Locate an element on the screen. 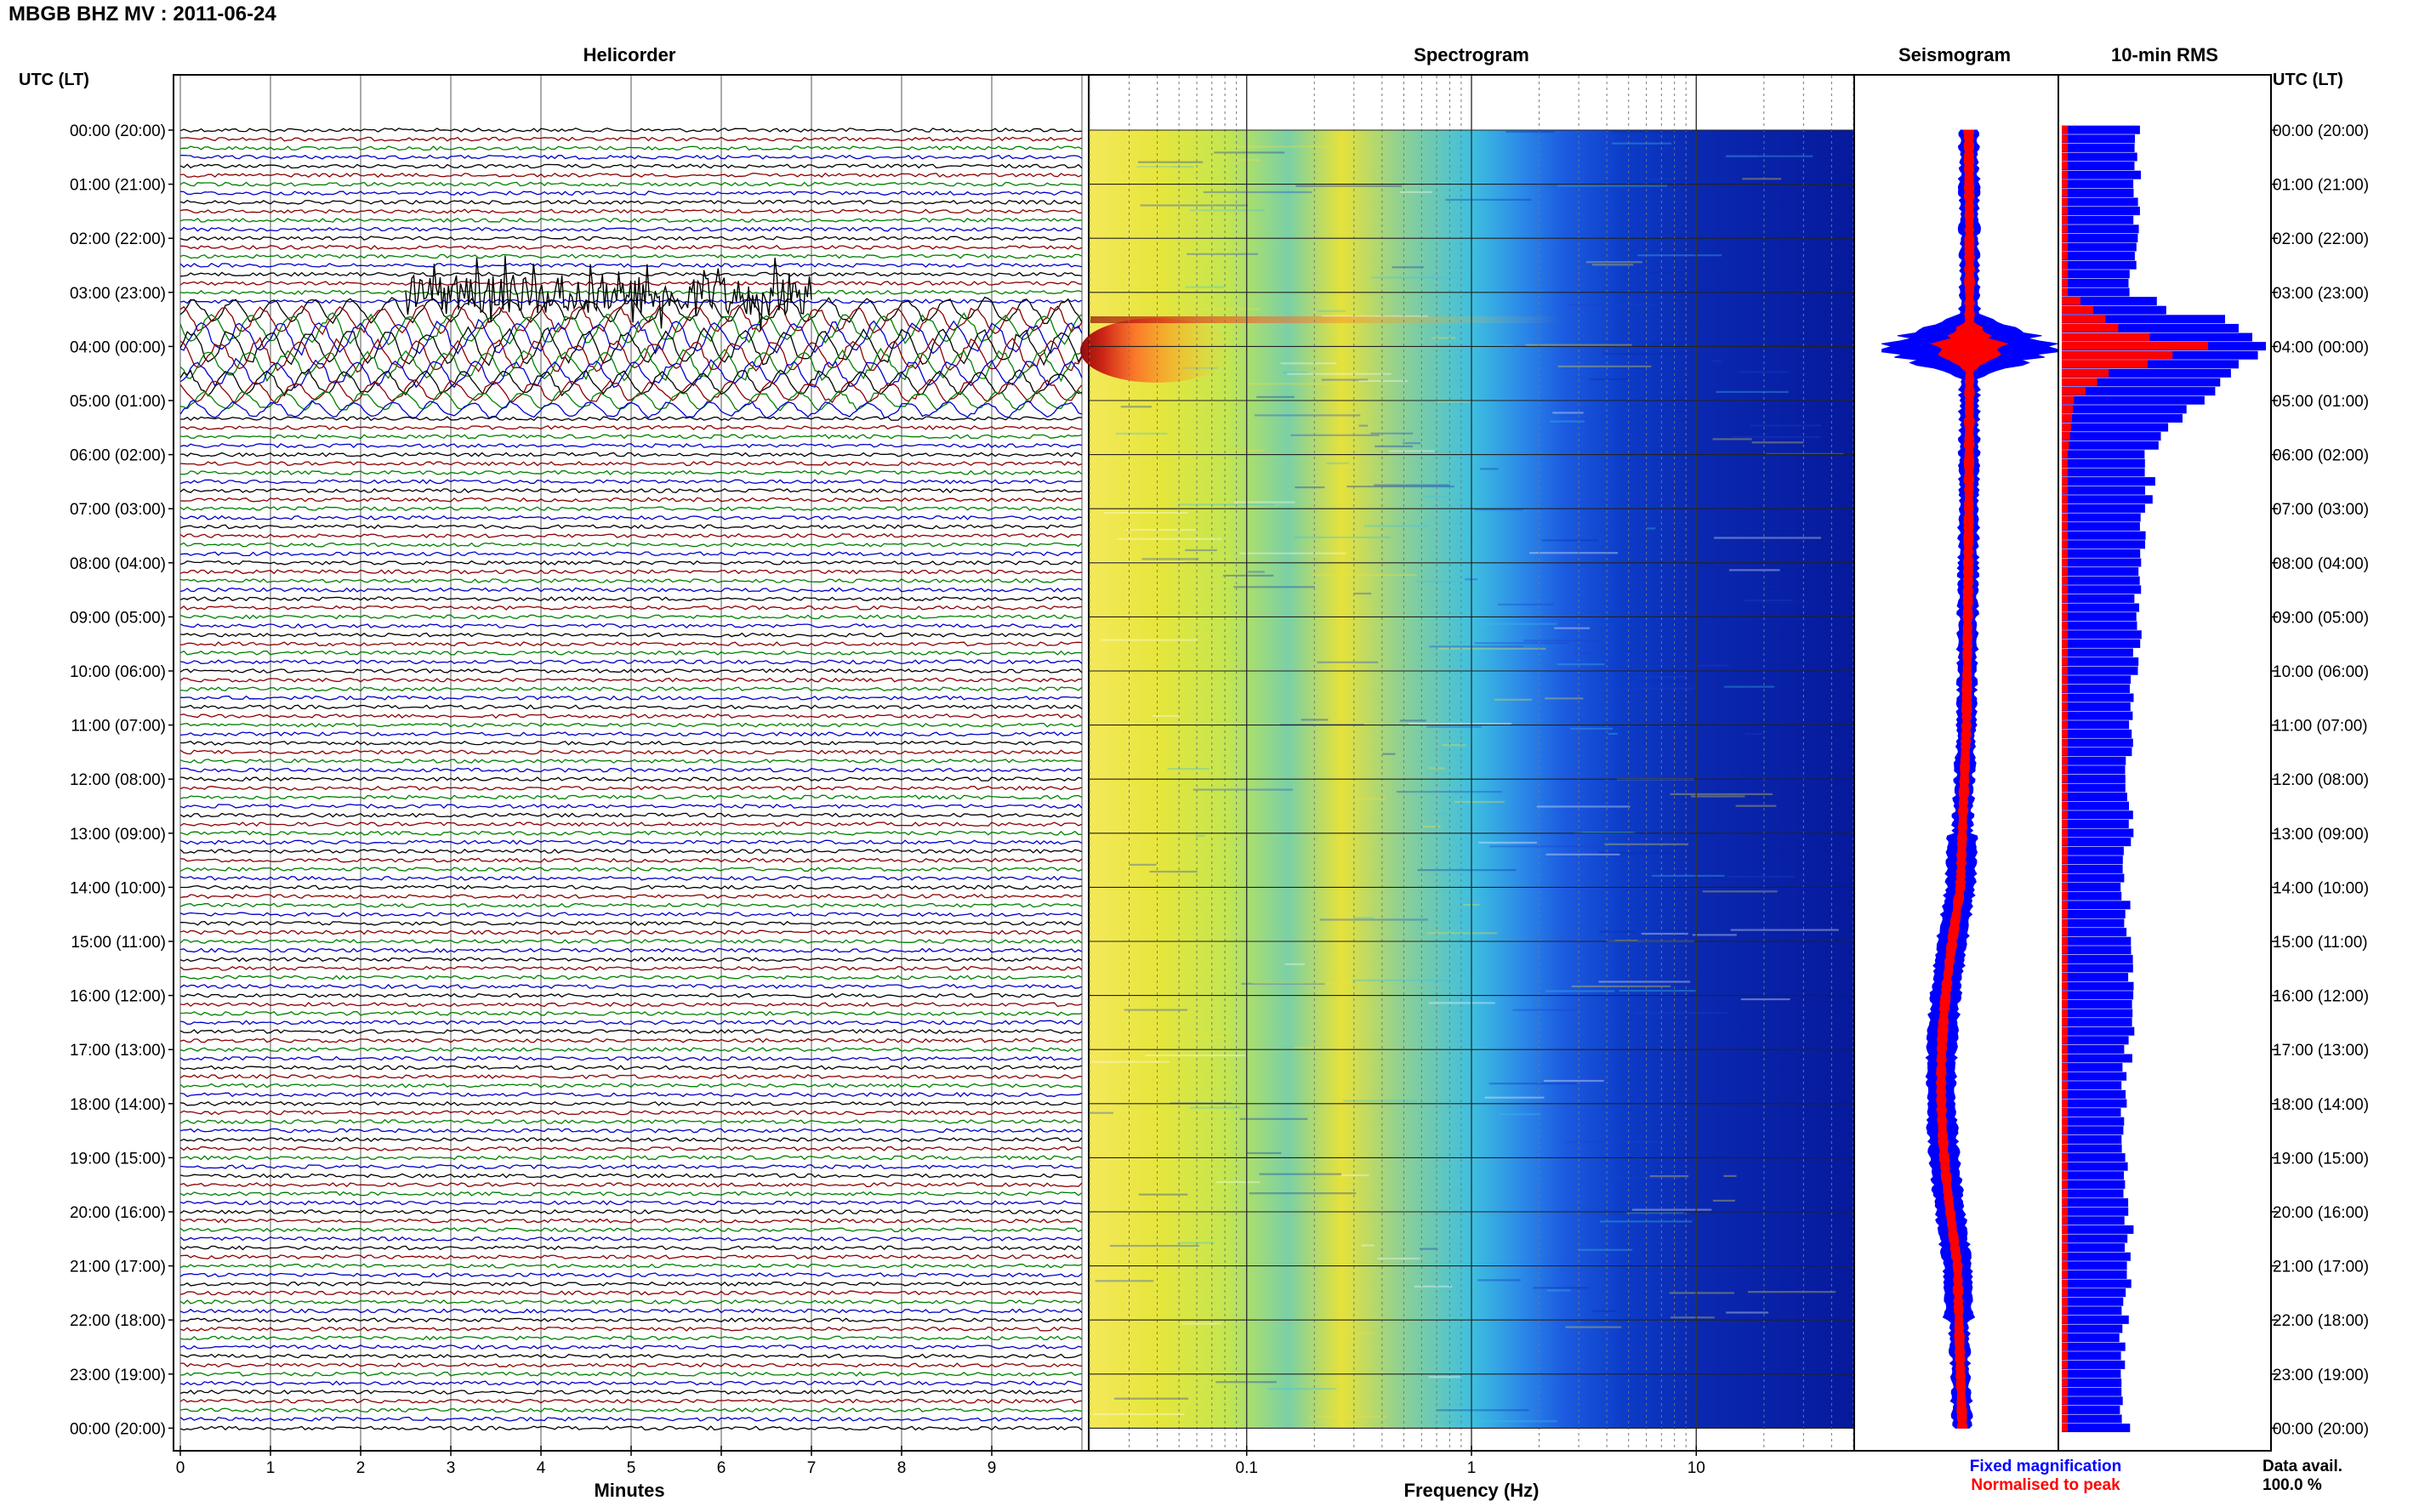 The image size is (2419, 1512). time-label-left: 02:00 (22:00) is located at coordinates (118, 239).